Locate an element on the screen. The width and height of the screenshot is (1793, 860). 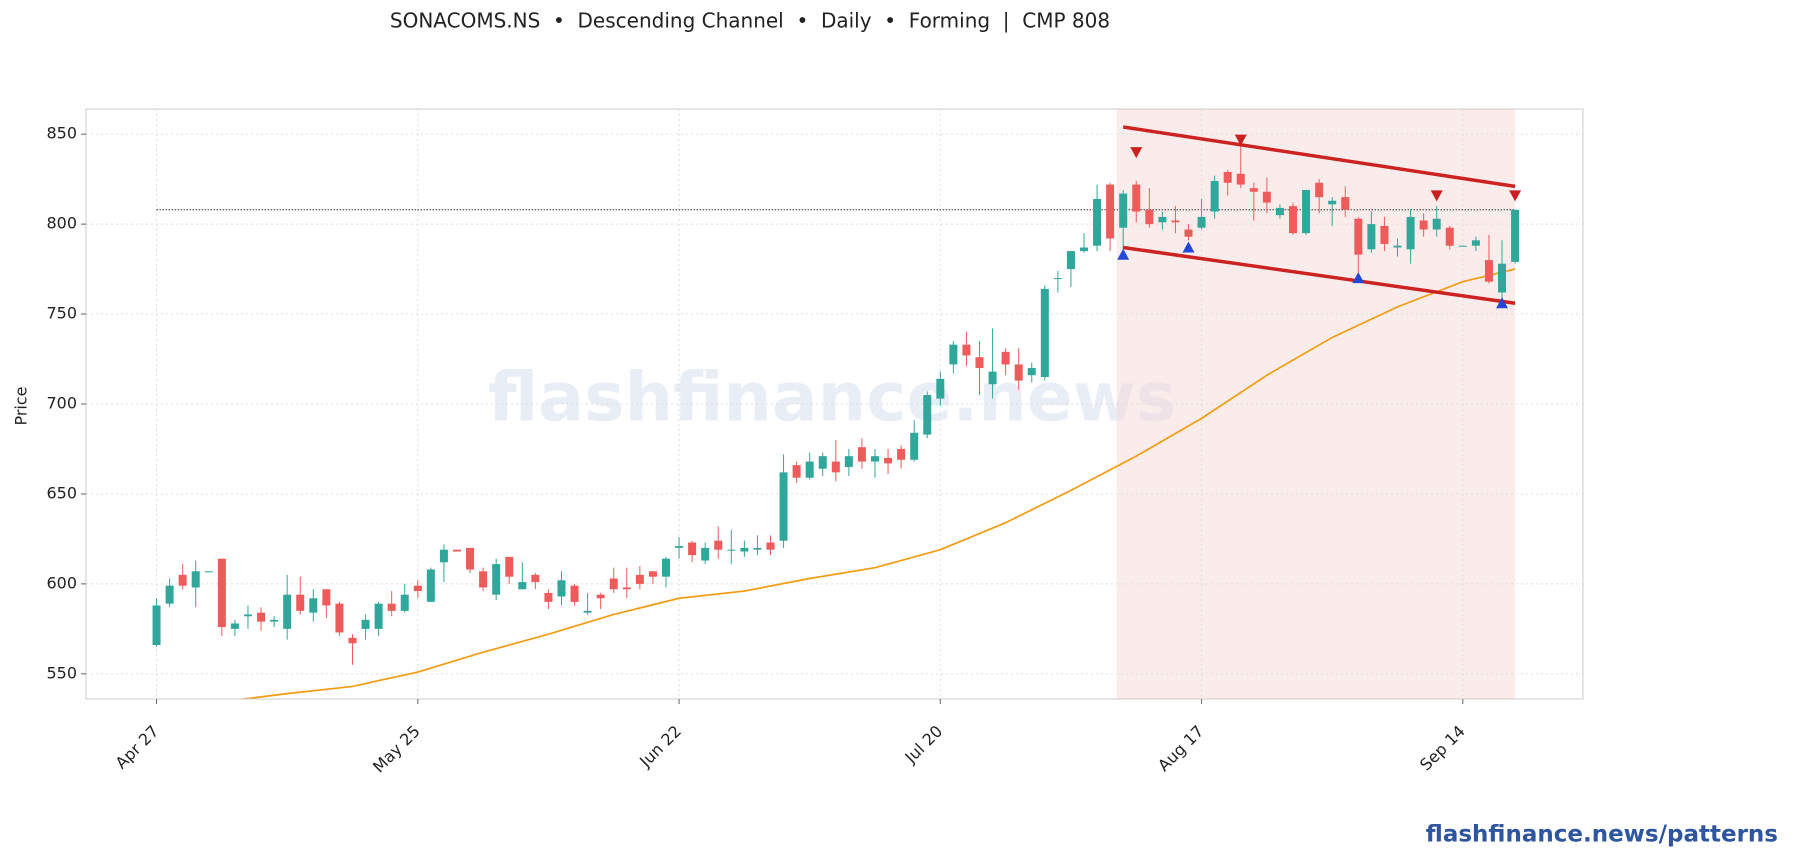
pivot-low-marker is located at coordinates (1188, 247).